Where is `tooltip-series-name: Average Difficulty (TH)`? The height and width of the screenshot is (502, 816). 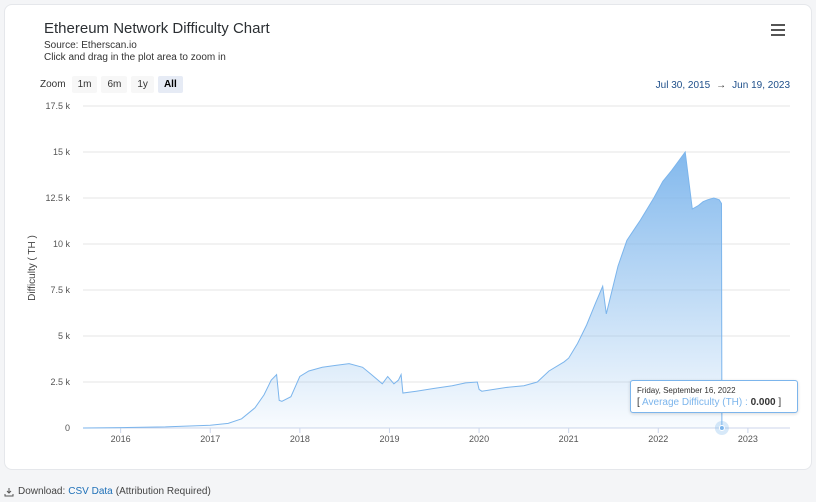
tooltip-series-name: Average Difficulty (TH) is located at coordinates (692, 402).